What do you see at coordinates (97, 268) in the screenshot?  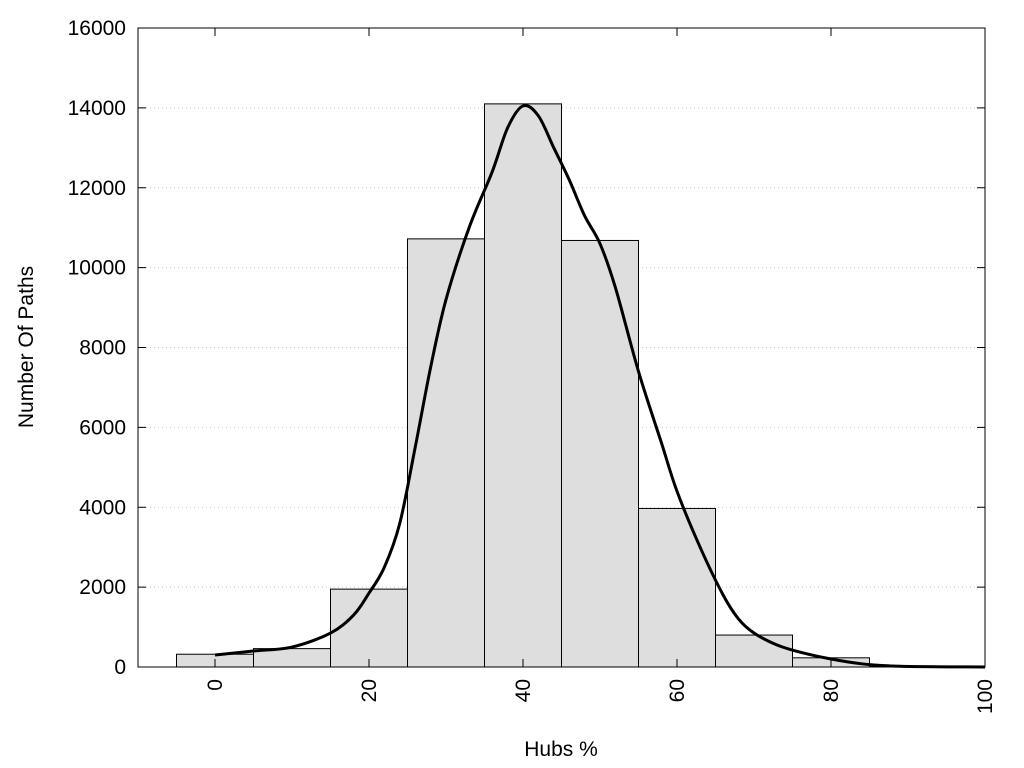 I see `y-tick-label: 10000` at bounding box center [97, 268].